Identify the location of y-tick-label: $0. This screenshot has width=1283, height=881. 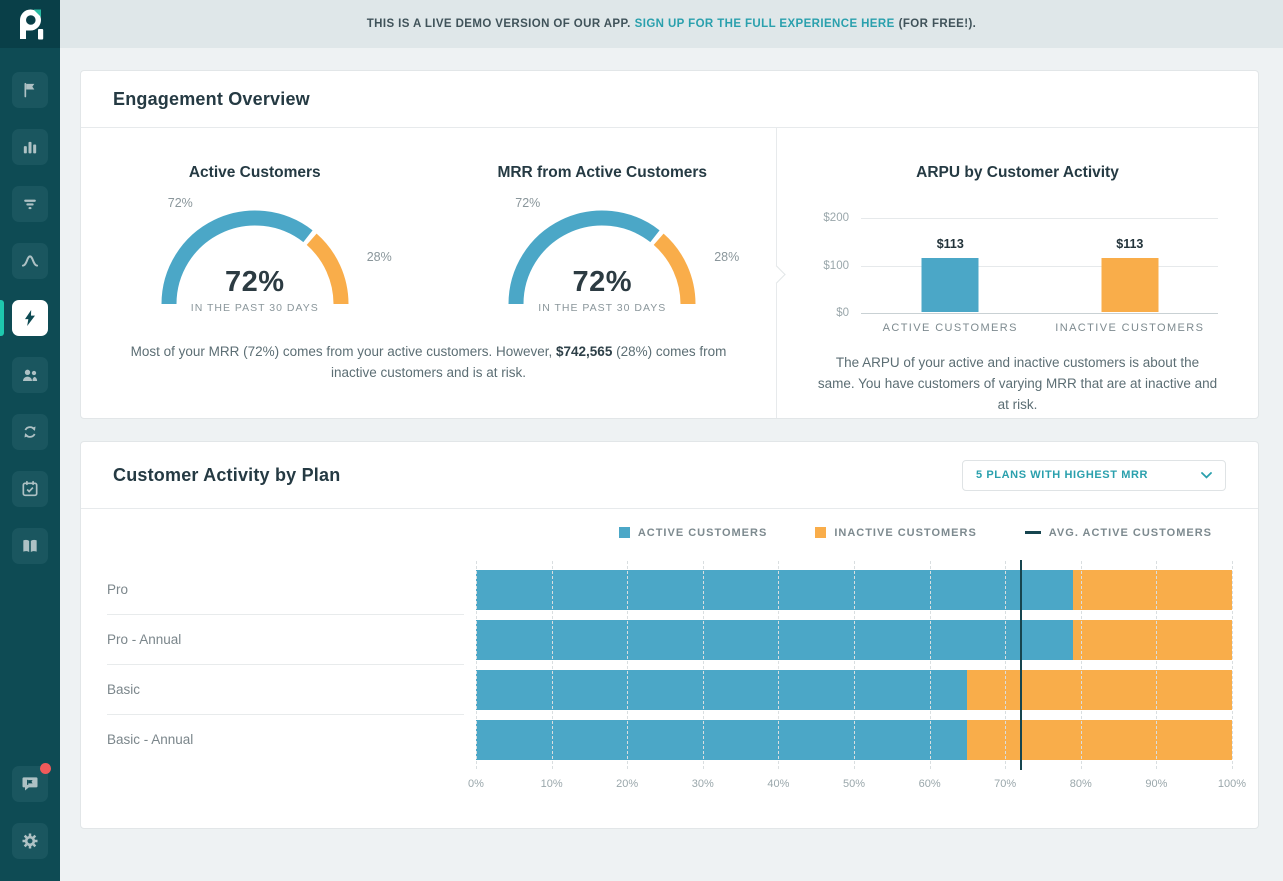
(842, 313).